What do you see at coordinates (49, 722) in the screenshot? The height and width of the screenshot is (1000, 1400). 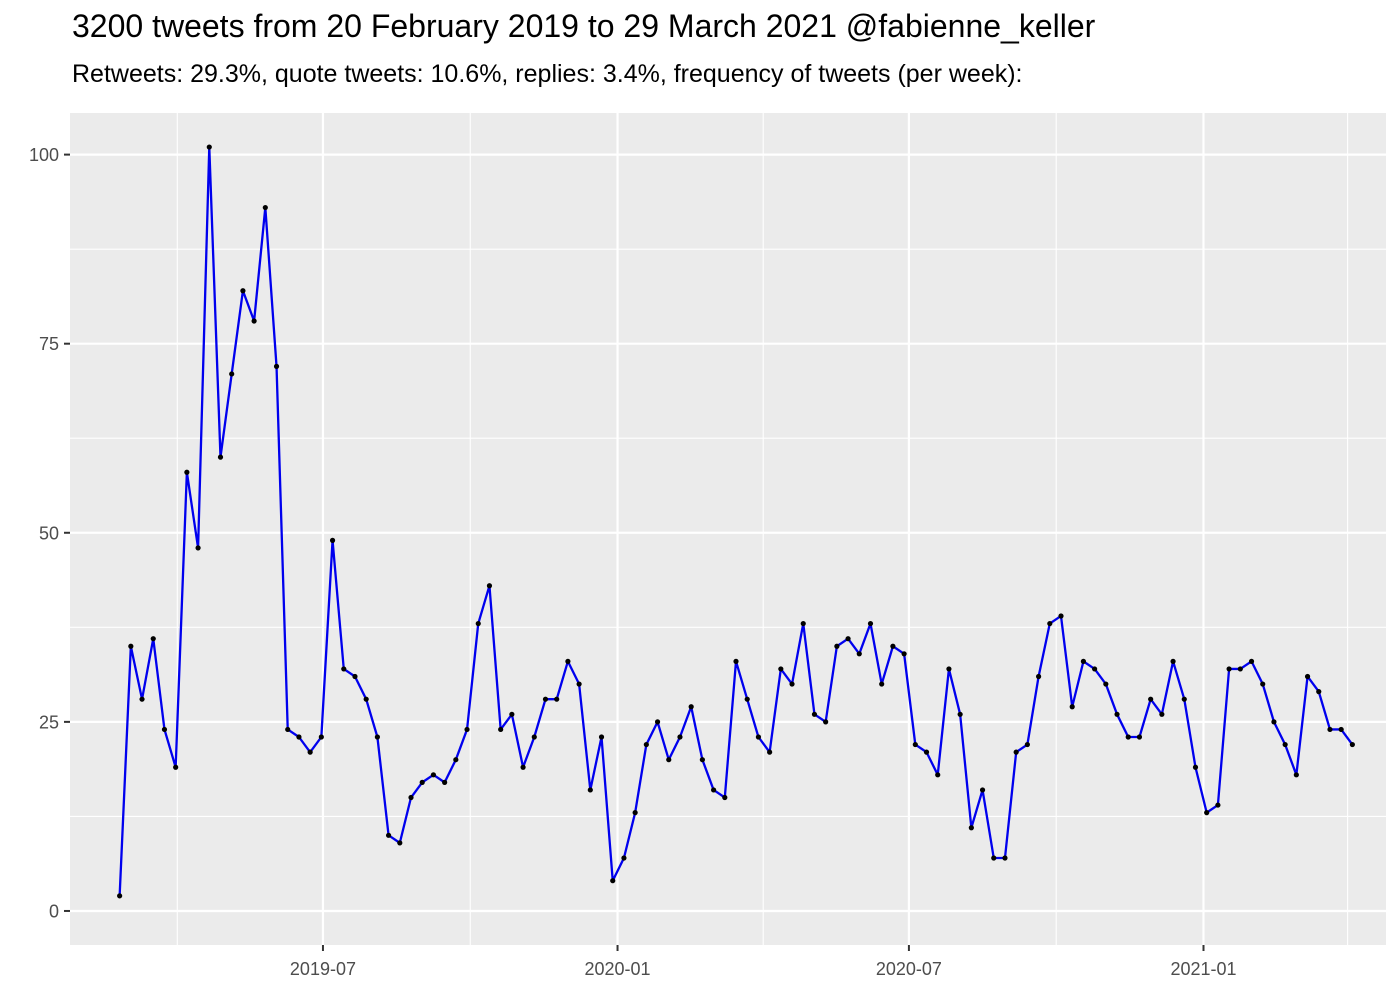 I see `y-tick-label: 25` at bounding box center [49, 722].